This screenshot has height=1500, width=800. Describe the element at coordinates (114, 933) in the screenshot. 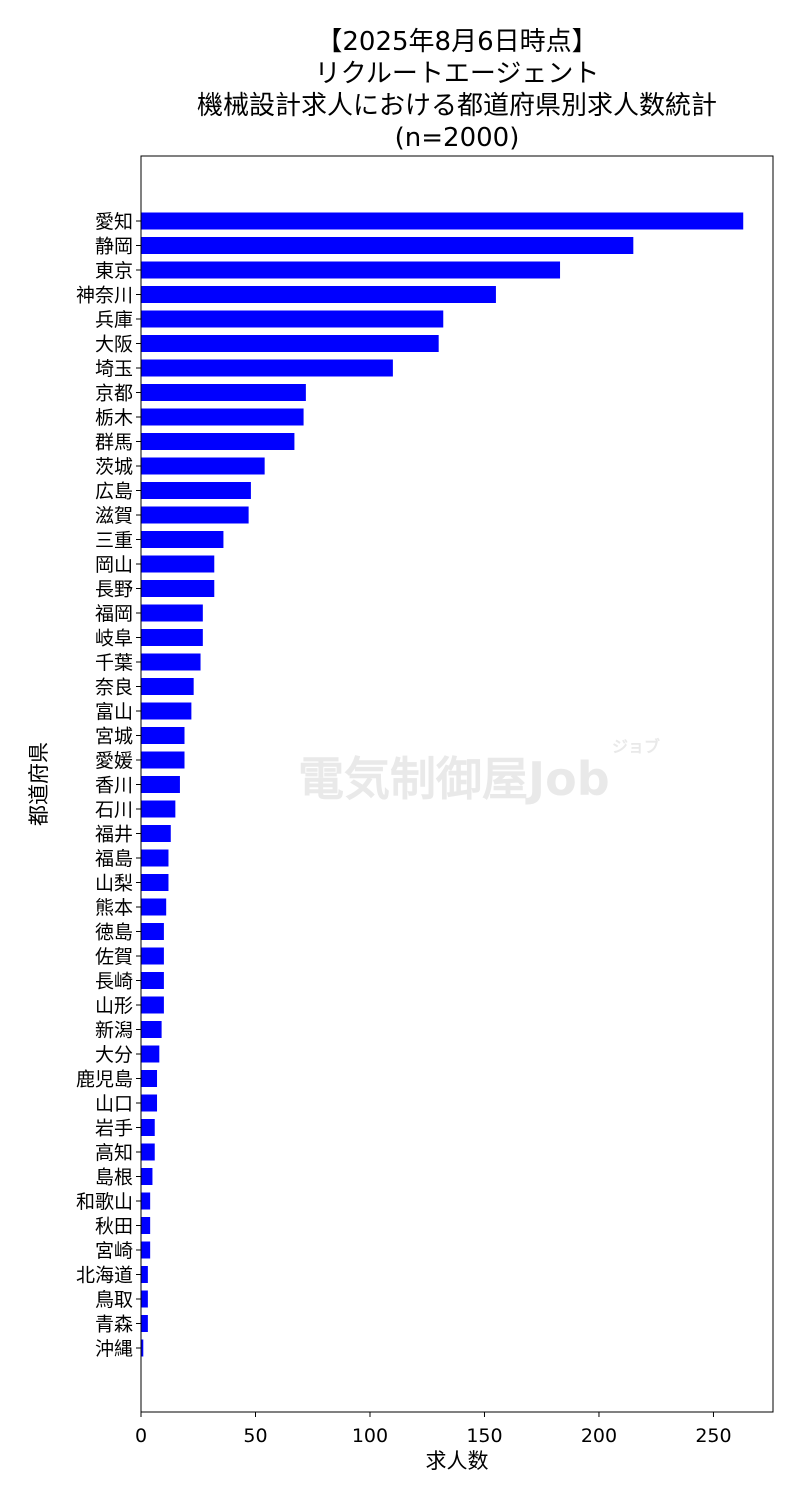

I see `category-label: 徳島` at that location.